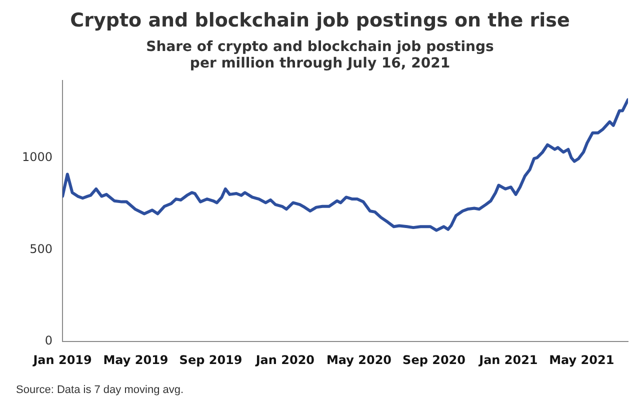  What do you see at coordinates (100, 390) in the screenshot?
I see `source-note: Source: Data is 7 day moving avg.` at bounding box center [100, 390].